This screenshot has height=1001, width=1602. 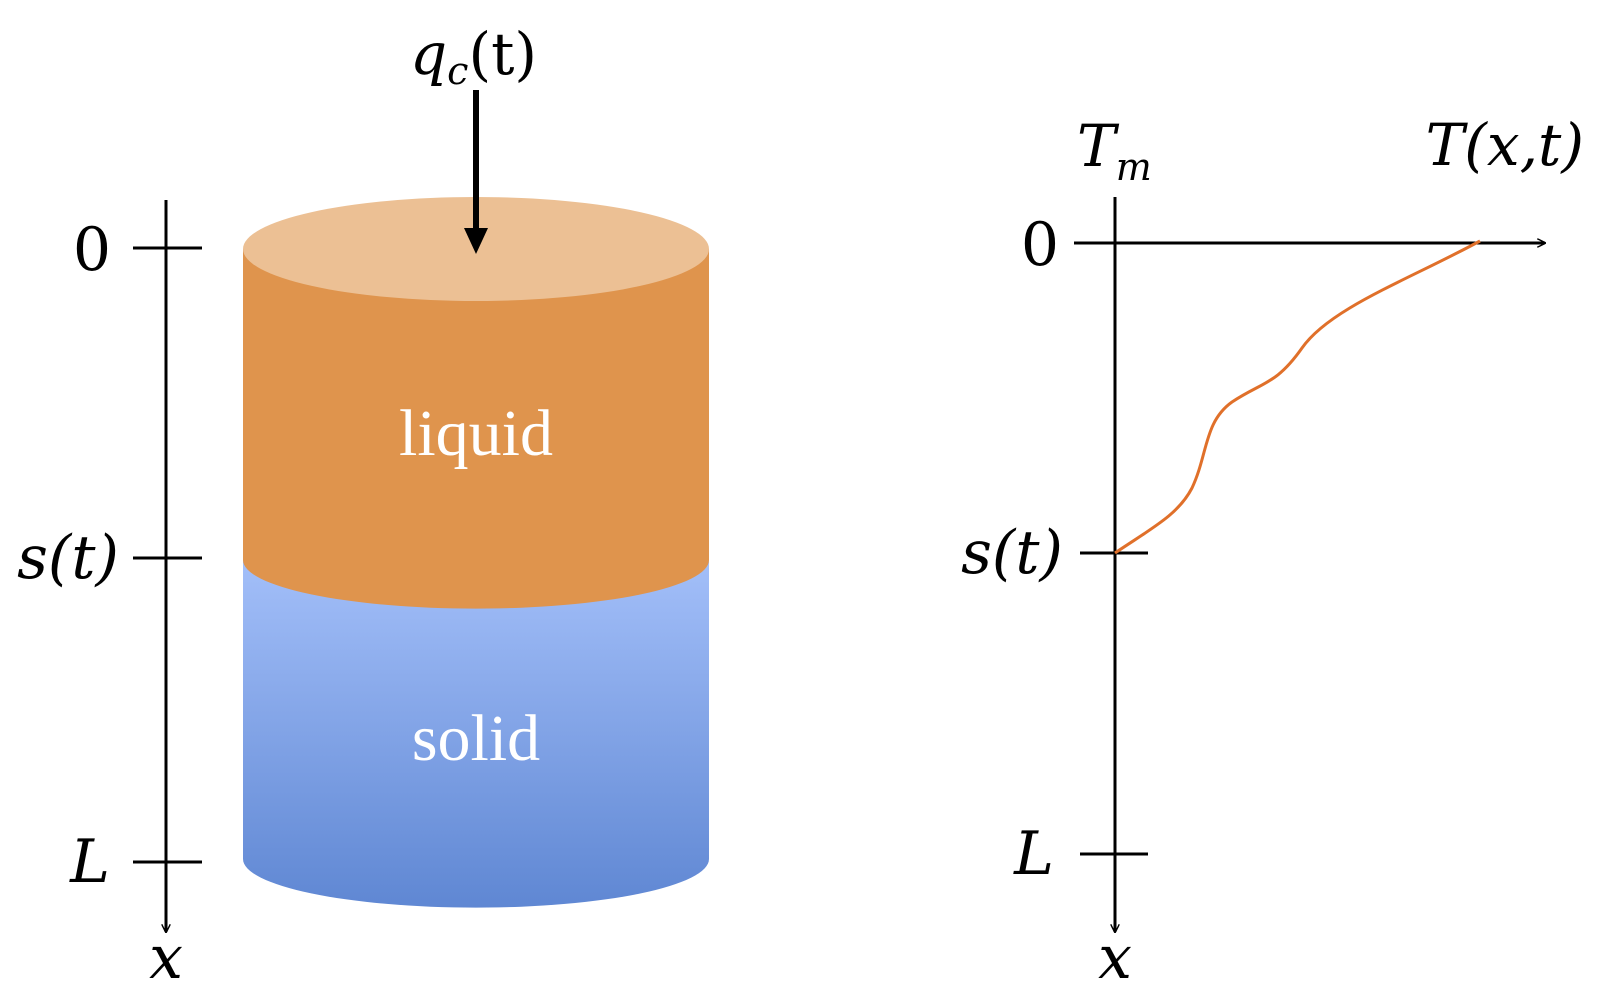 I want to click on liquid-region, so click(x=476, y=429).